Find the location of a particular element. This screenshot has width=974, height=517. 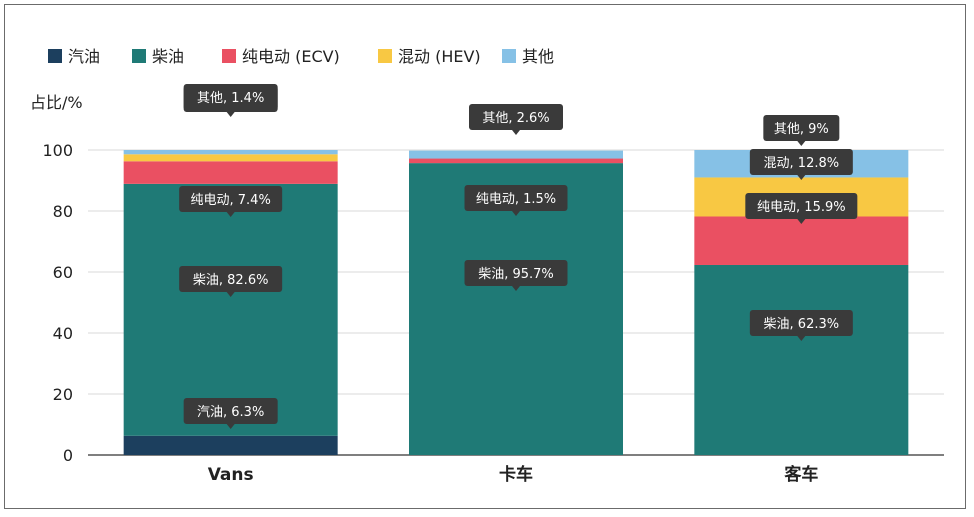

data-label-text: 其他, 9% is located at coordinates (801, 129).